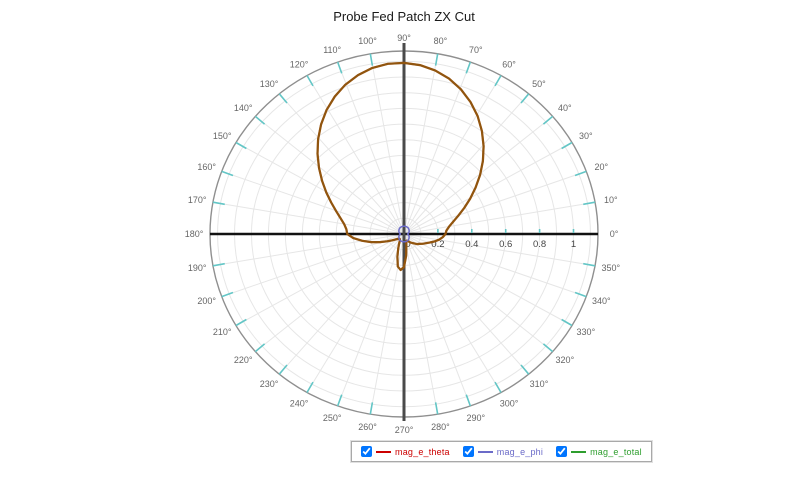 This screenshot has height=481, width=800. Describe the element at coordinates (269, 384) in the screenshot. I see `angle-label: 230°` at that location.